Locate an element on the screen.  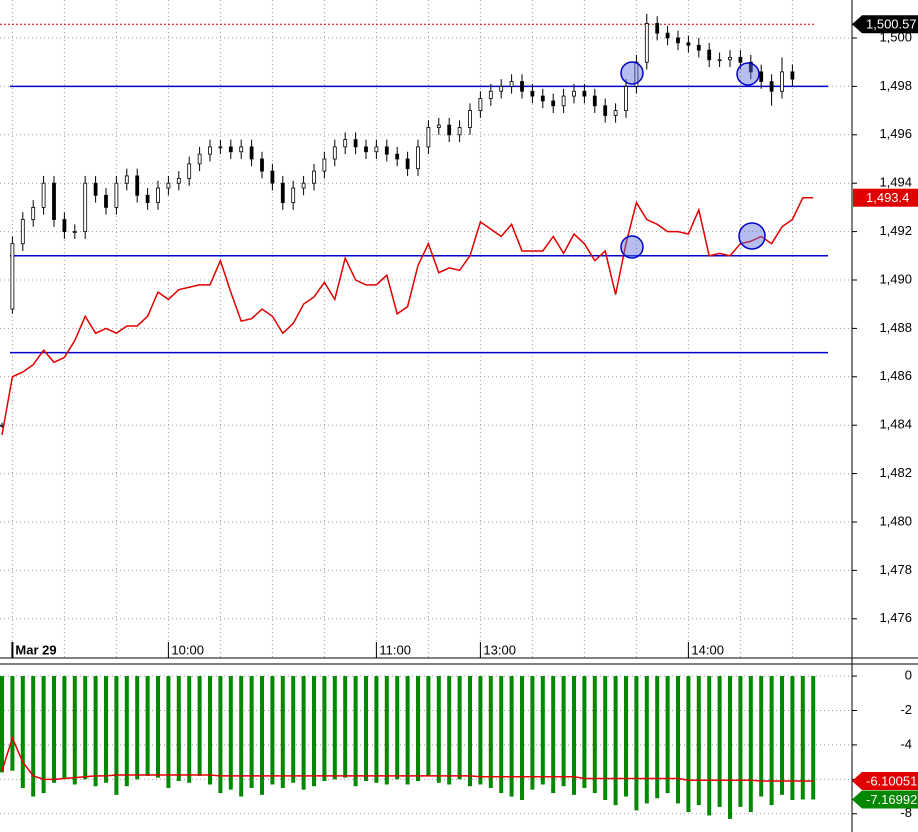
y-tick-label: 1,486 is located at coordinates (895, 375).